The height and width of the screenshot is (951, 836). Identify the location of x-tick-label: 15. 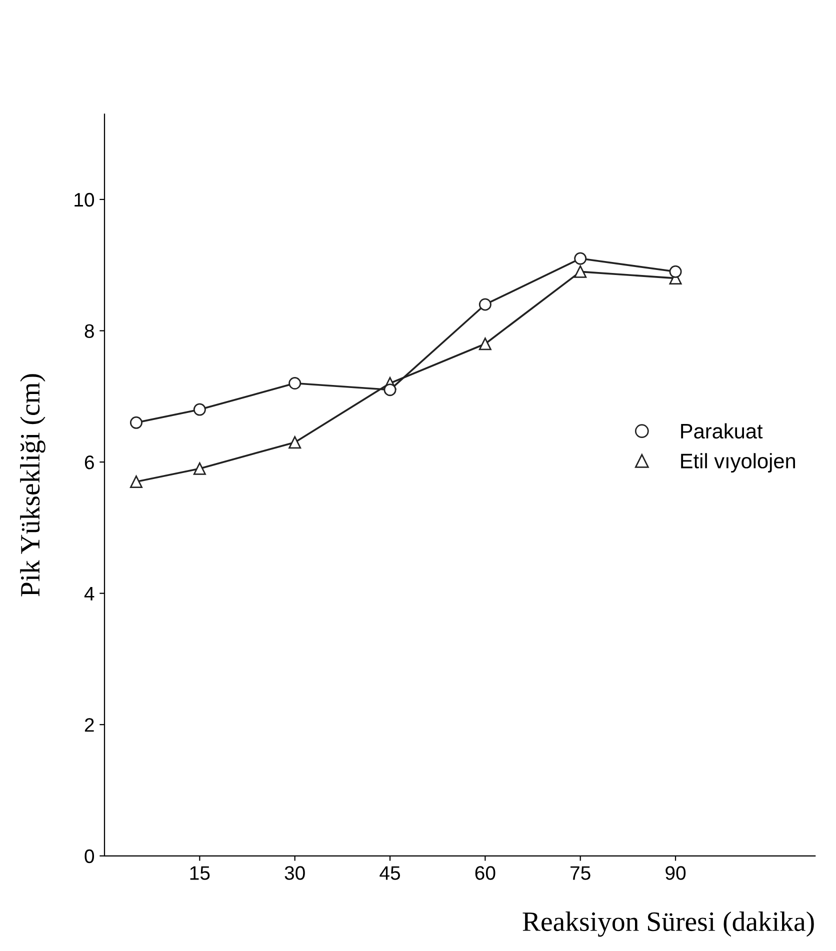
(200, 873).